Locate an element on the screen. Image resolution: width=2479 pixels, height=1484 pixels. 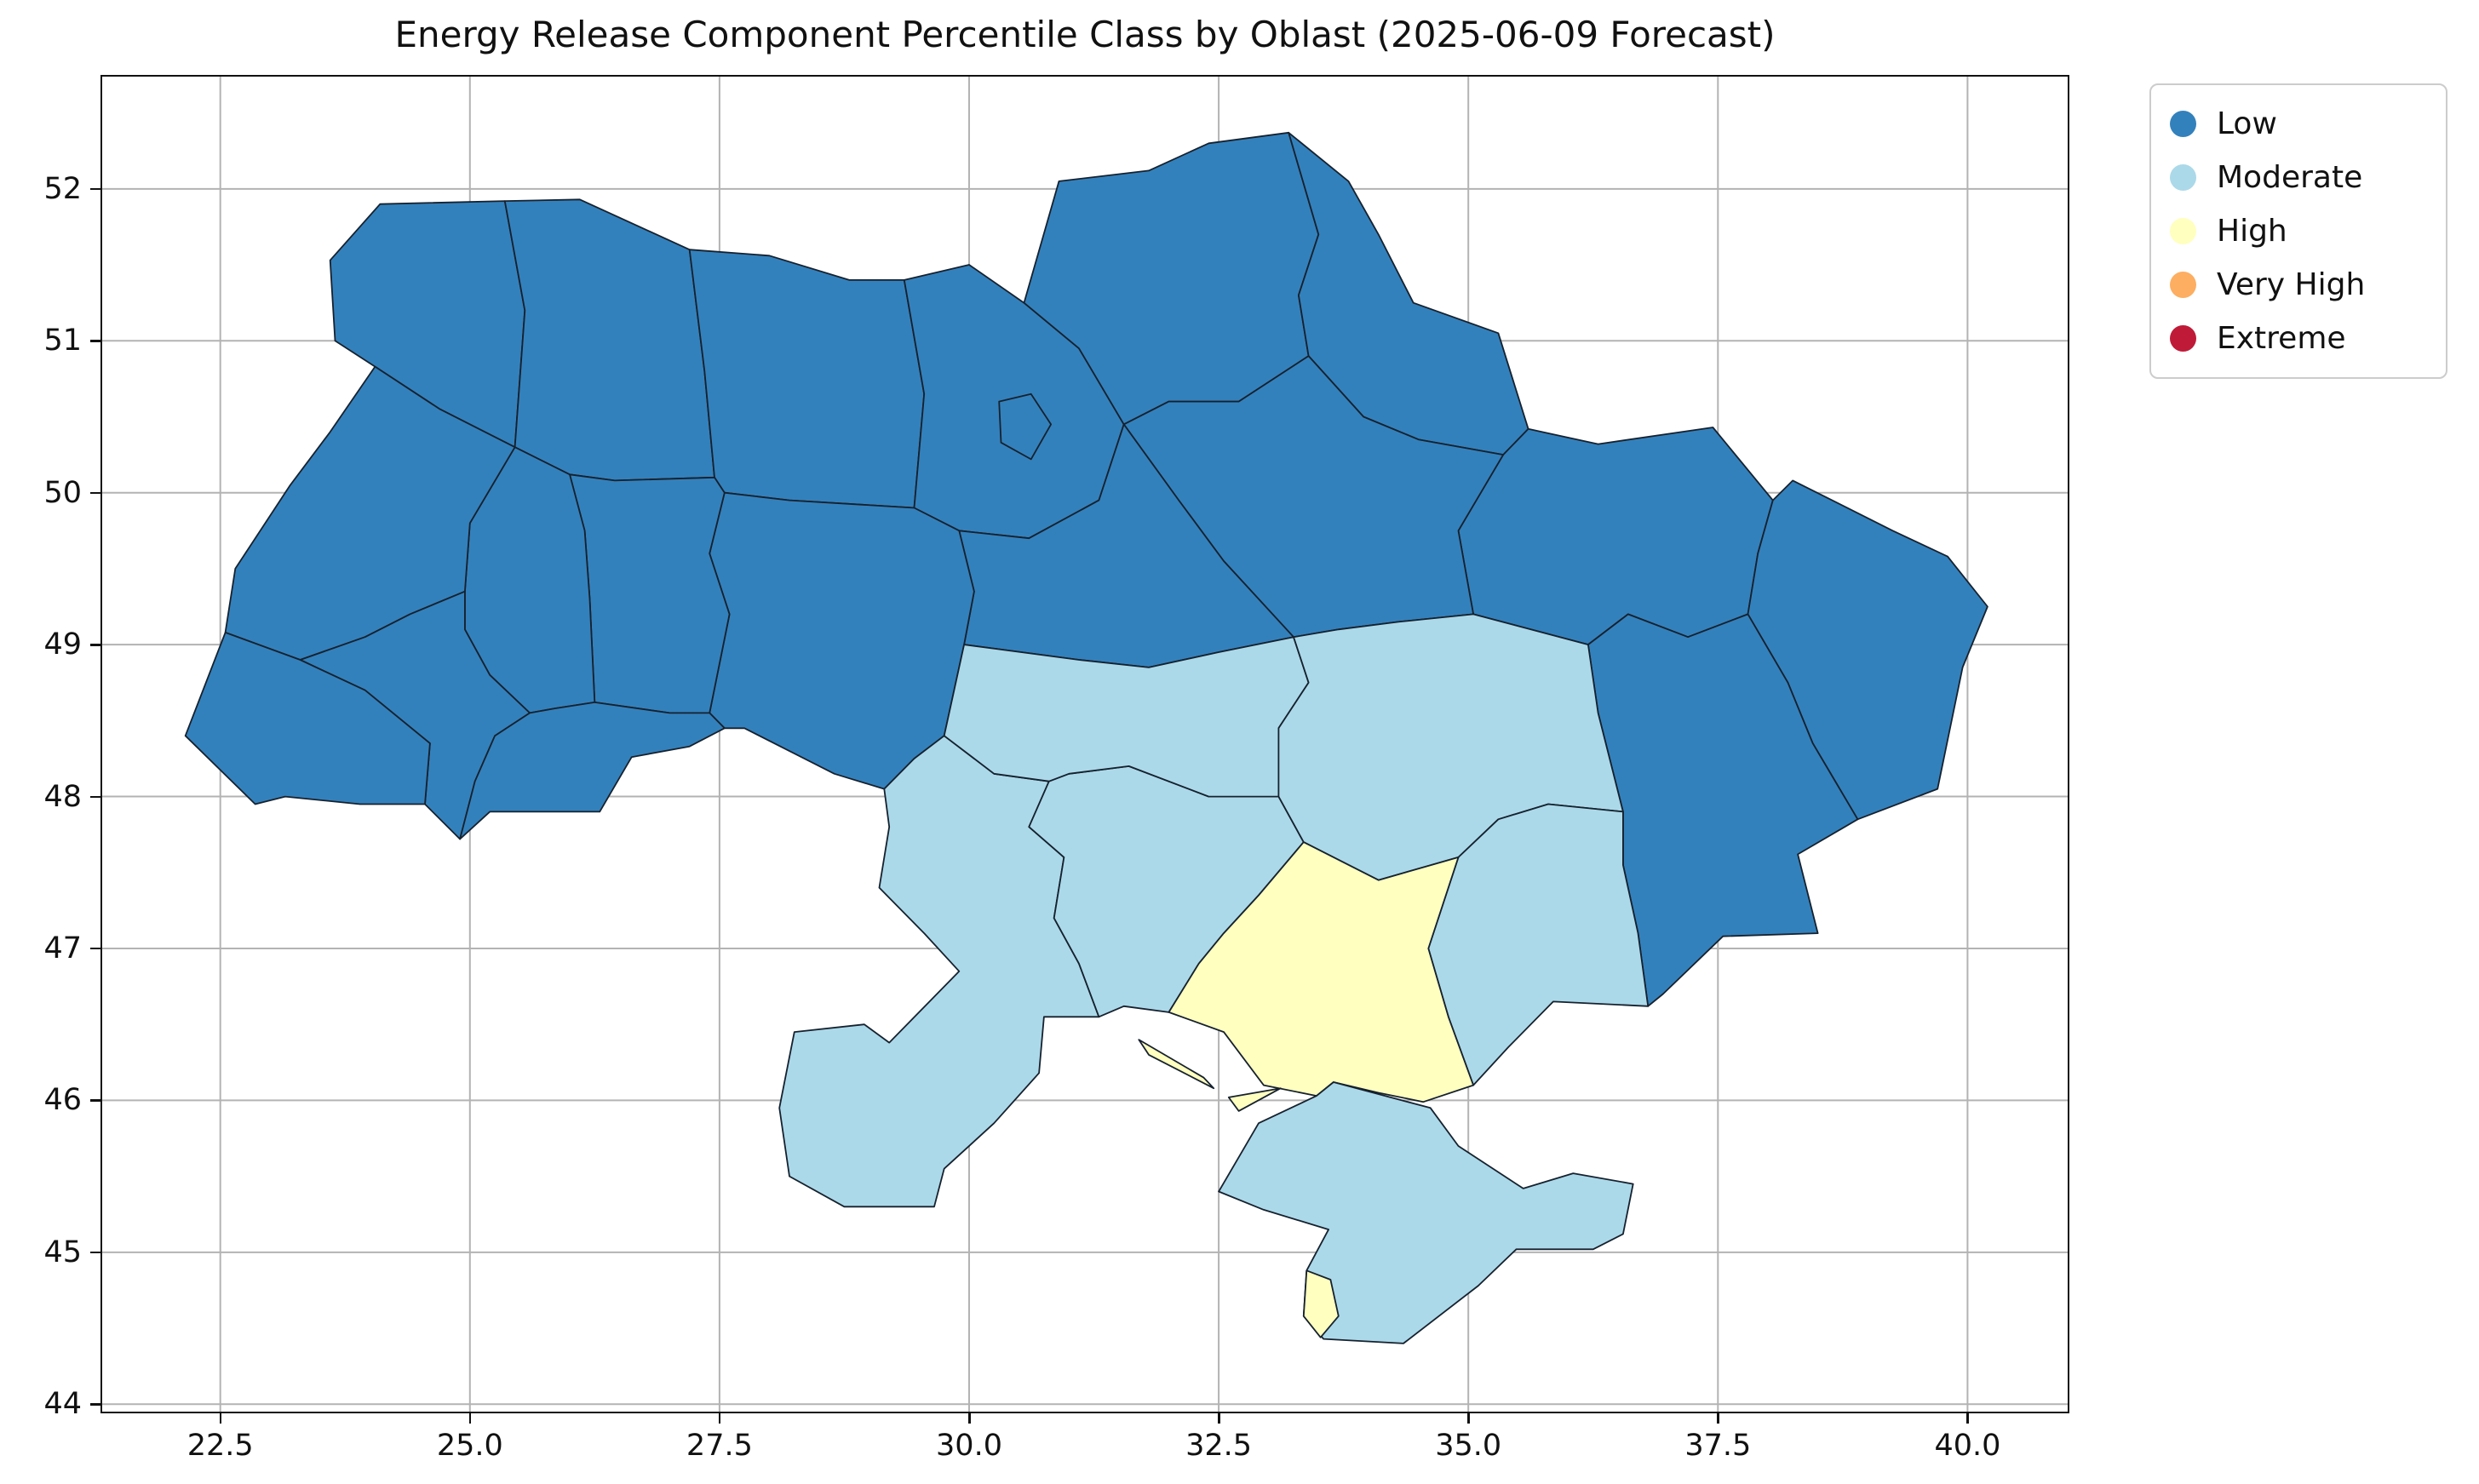
y-tick-label: 52 is located at coordinates (62, 189).